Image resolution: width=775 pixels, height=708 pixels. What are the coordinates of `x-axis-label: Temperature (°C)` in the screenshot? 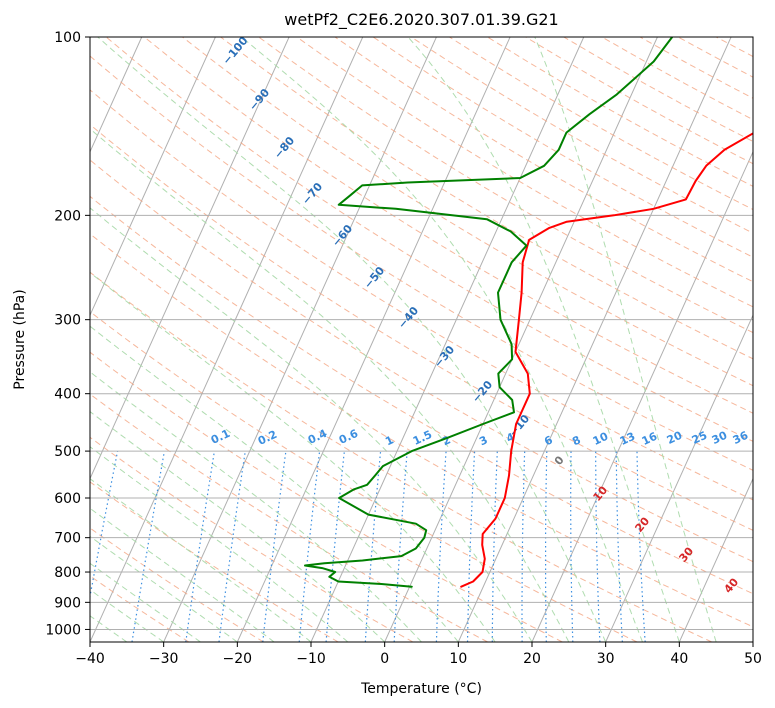 It's located at (421, 689).